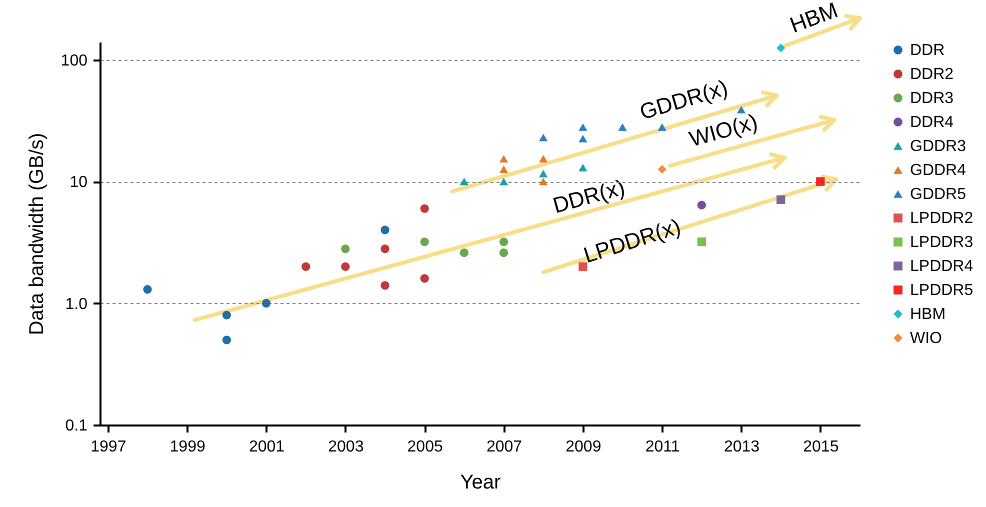 This screenshot has width=986, height=507. I want to click on annotation: DDR(x), so click(589, 196).